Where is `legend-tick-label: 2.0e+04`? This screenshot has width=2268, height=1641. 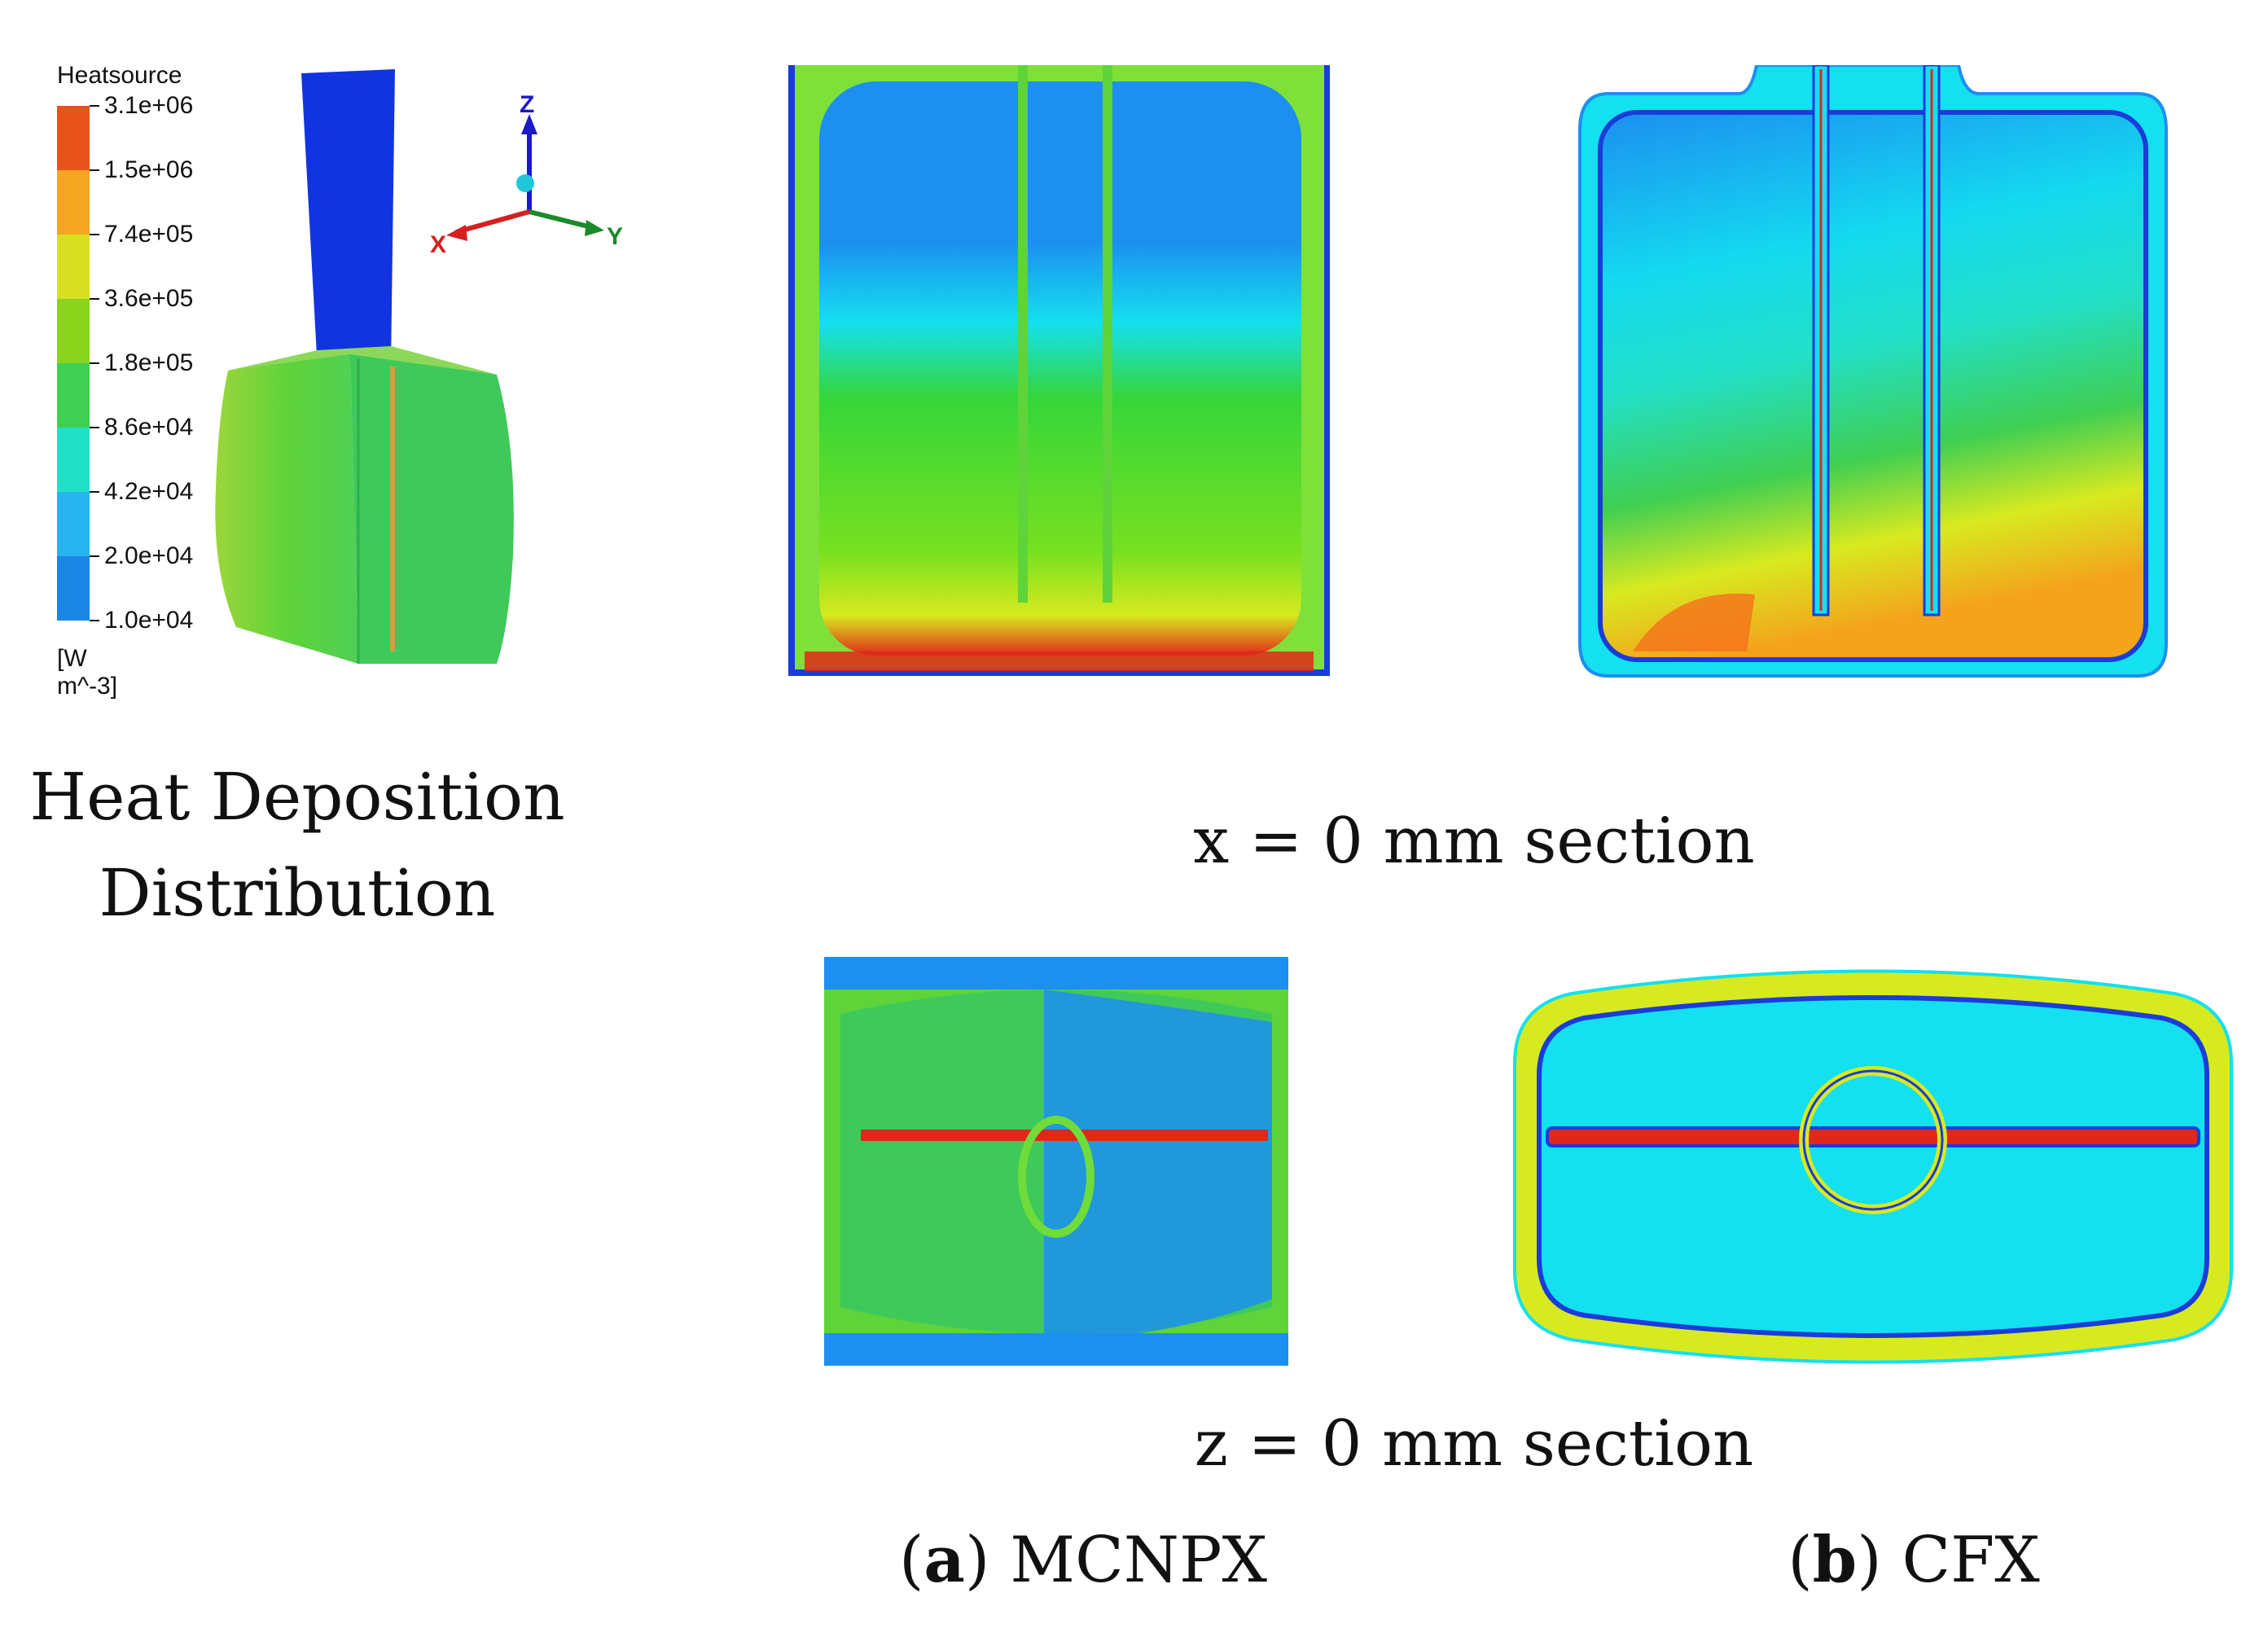
legend-tick-label: 2.0e+04 is located at coordinates (149, 555).